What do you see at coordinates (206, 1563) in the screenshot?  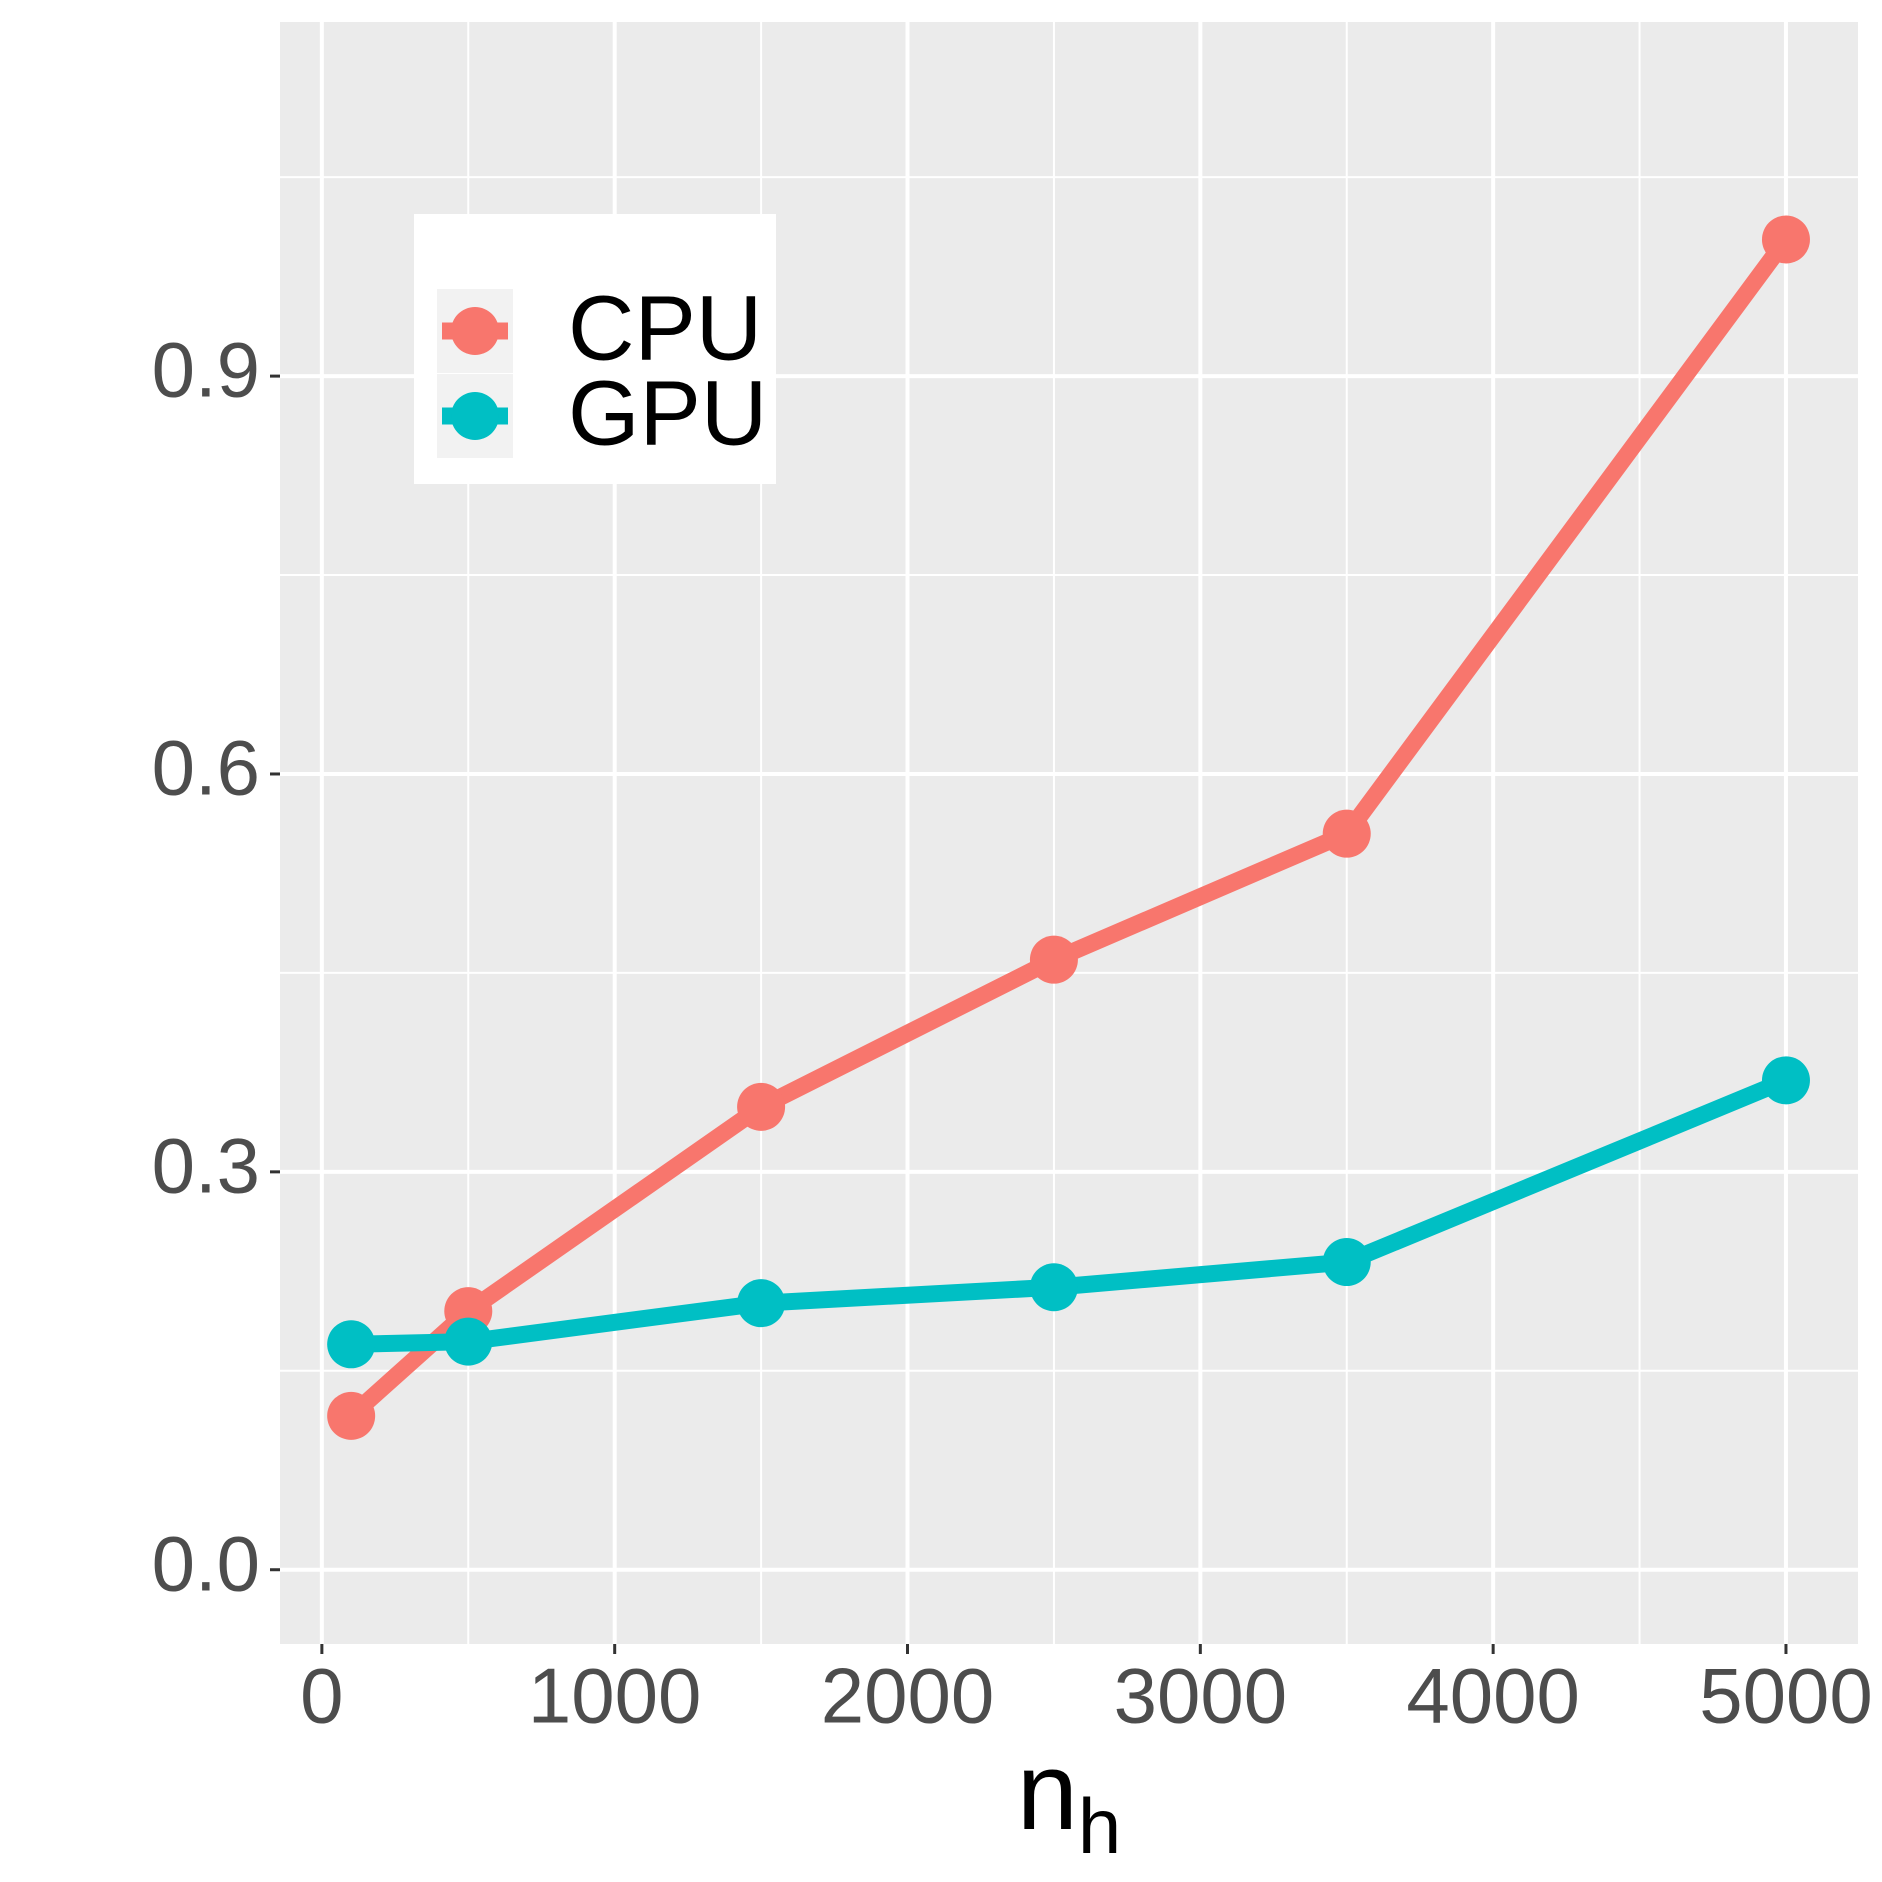 I see `y-tick-label: 0.0` at bounding box center [206, 1563].